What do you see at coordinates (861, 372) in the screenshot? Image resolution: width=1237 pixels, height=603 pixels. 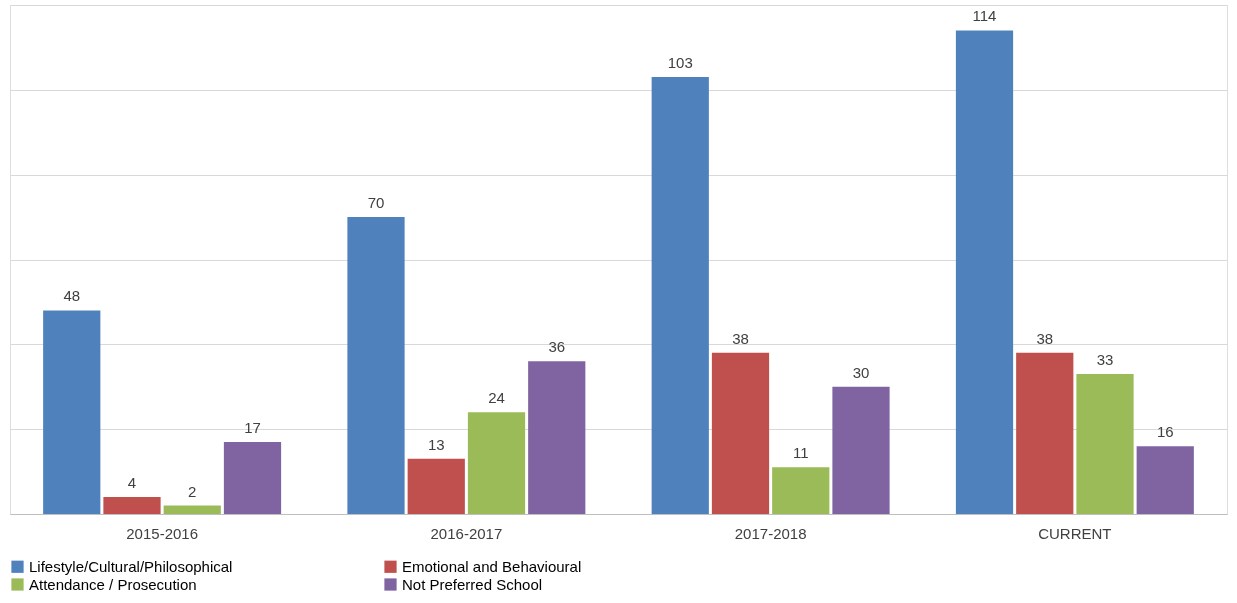 I see `data-label: 30` at bounding box center [861, 372].